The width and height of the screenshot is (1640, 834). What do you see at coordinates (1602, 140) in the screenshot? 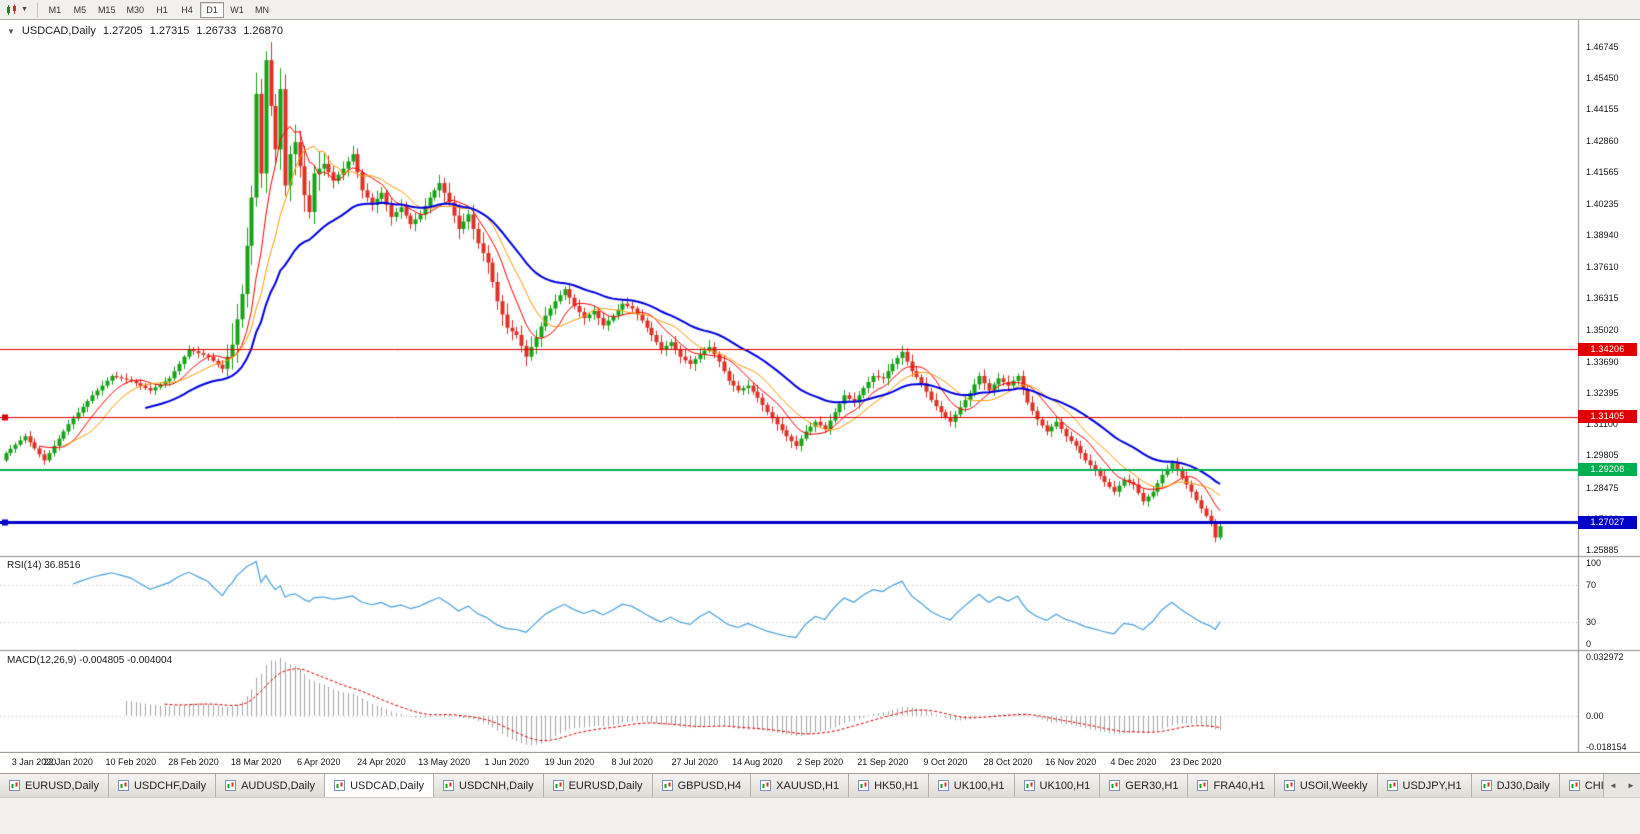
I see `price-axis-label: 1.42860` at bounding box center [1602, 140].